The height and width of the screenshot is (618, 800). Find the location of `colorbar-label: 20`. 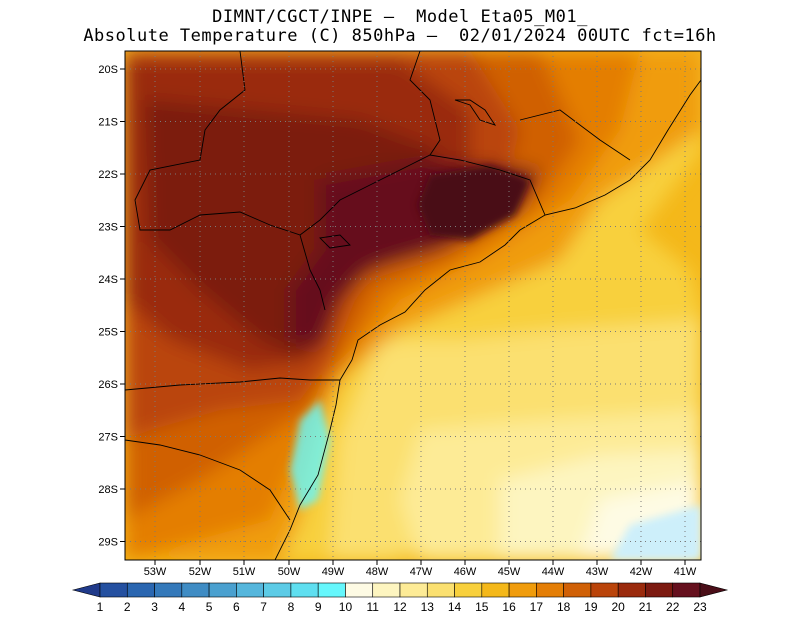

colorbar-label: 20 is located at coordinates (619, 607).